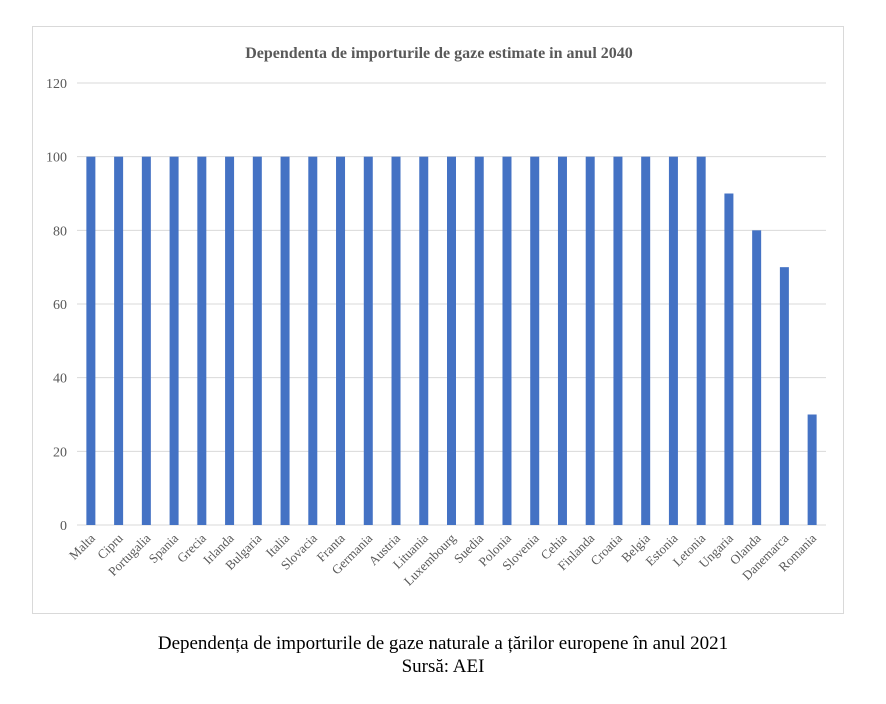 Image resolution: width=886 pixels, height=704 pixels. Describe the element at coordinates (230, 340) in the screenshot. I see `bar-irlanda` at that location.